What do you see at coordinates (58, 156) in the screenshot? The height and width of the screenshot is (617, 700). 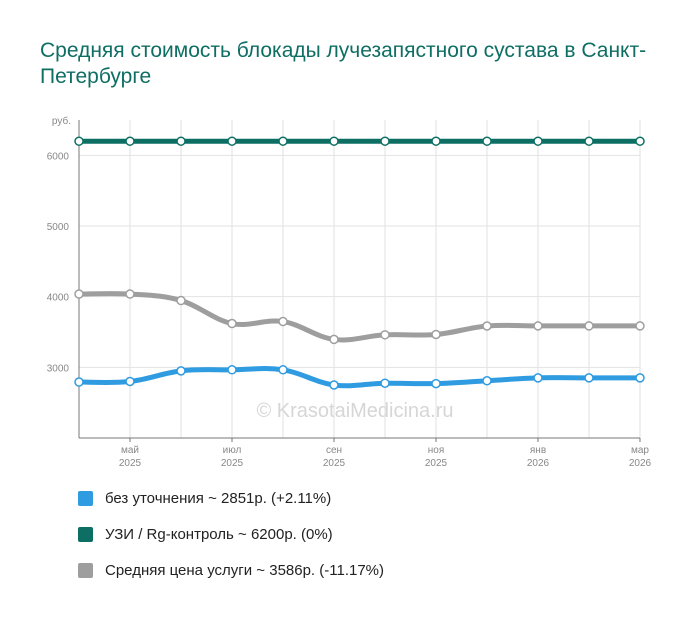 I see `y-tick-label: 6000` at bounding box center [58, 156].